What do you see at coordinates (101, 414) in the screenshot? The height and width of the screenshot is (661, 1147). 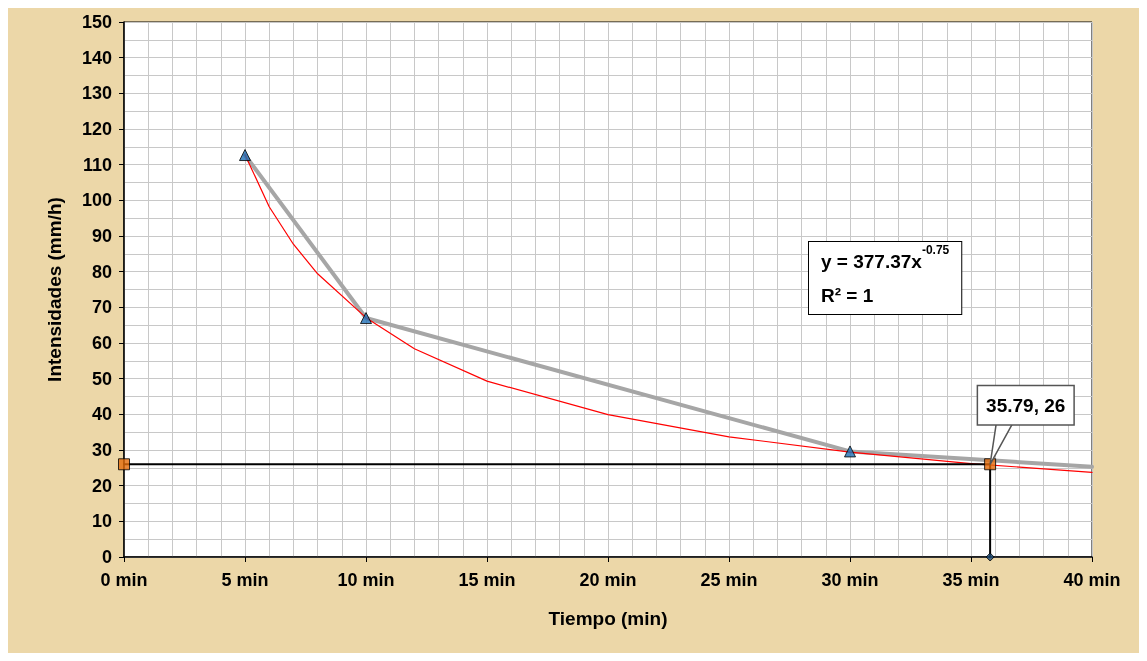 I see `y-tick-label: 40` at bounding box center [101, 414].